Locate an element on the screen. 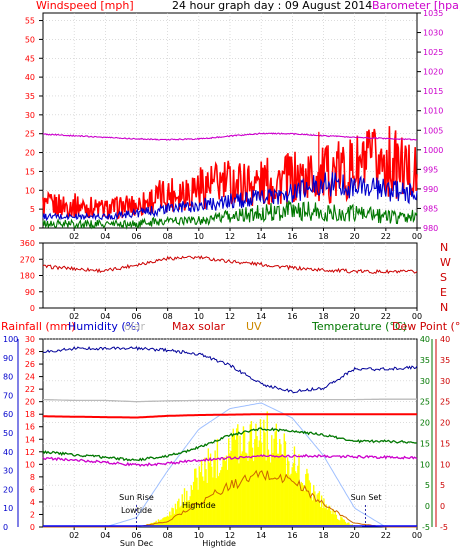 The image size is (460, 560). windspeed-tick-label: 50 is located at coordinates (30, 39).